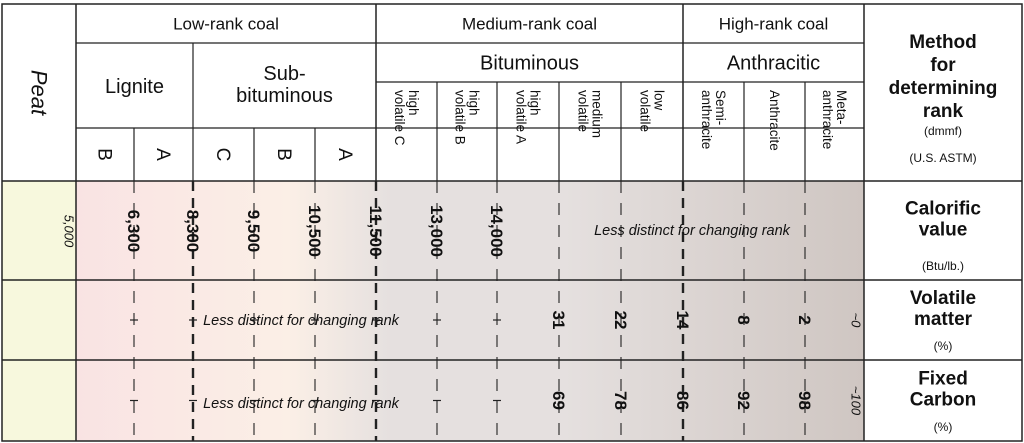 This screenshot has width=1024, height=443. What do you see at coordinates (692, 231) in the screenshot?
I see `calorific-note: Less distinct for changing rank` at bounding box center [692, 231].